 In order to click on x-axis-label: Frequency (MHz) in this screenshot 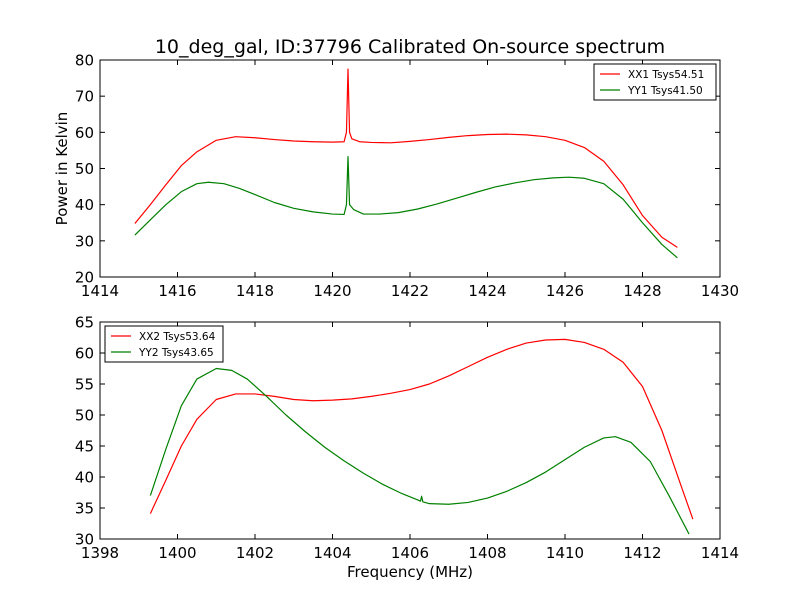, I will do `click(410, 572)`.